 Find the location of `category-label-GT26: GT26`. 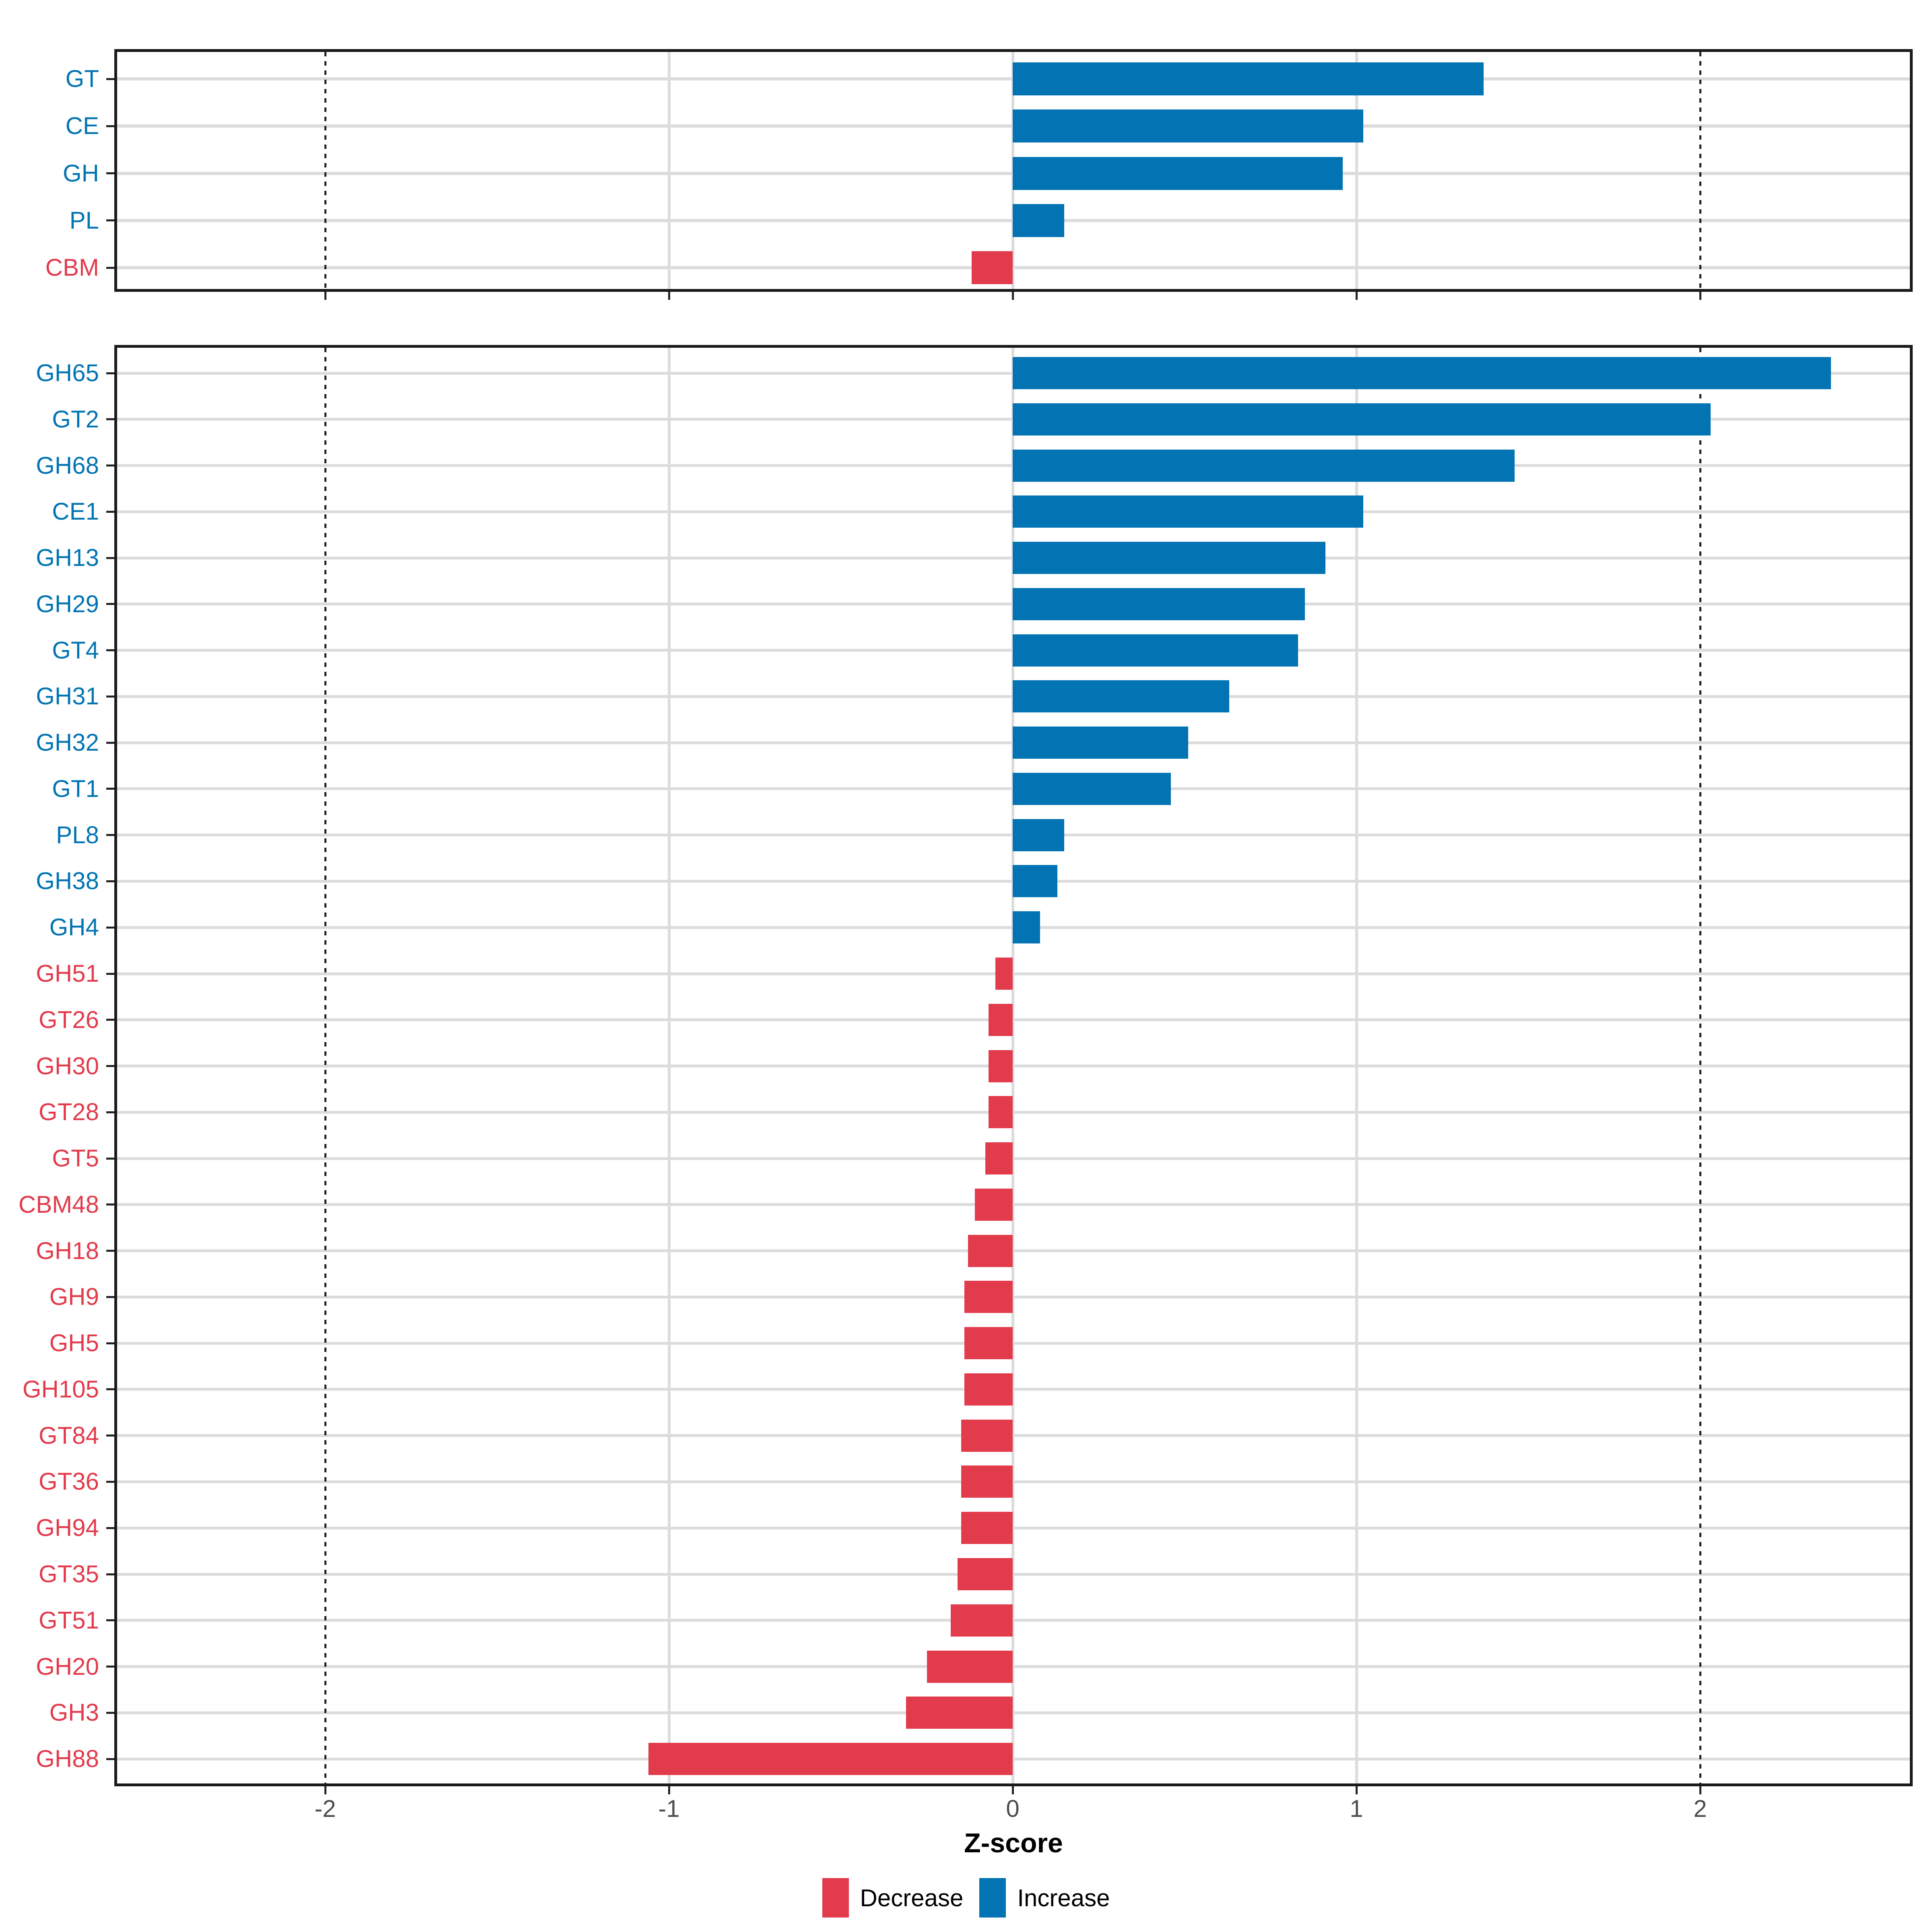

category-label-GT26: GT26 is located at coordinates (68, 1019).